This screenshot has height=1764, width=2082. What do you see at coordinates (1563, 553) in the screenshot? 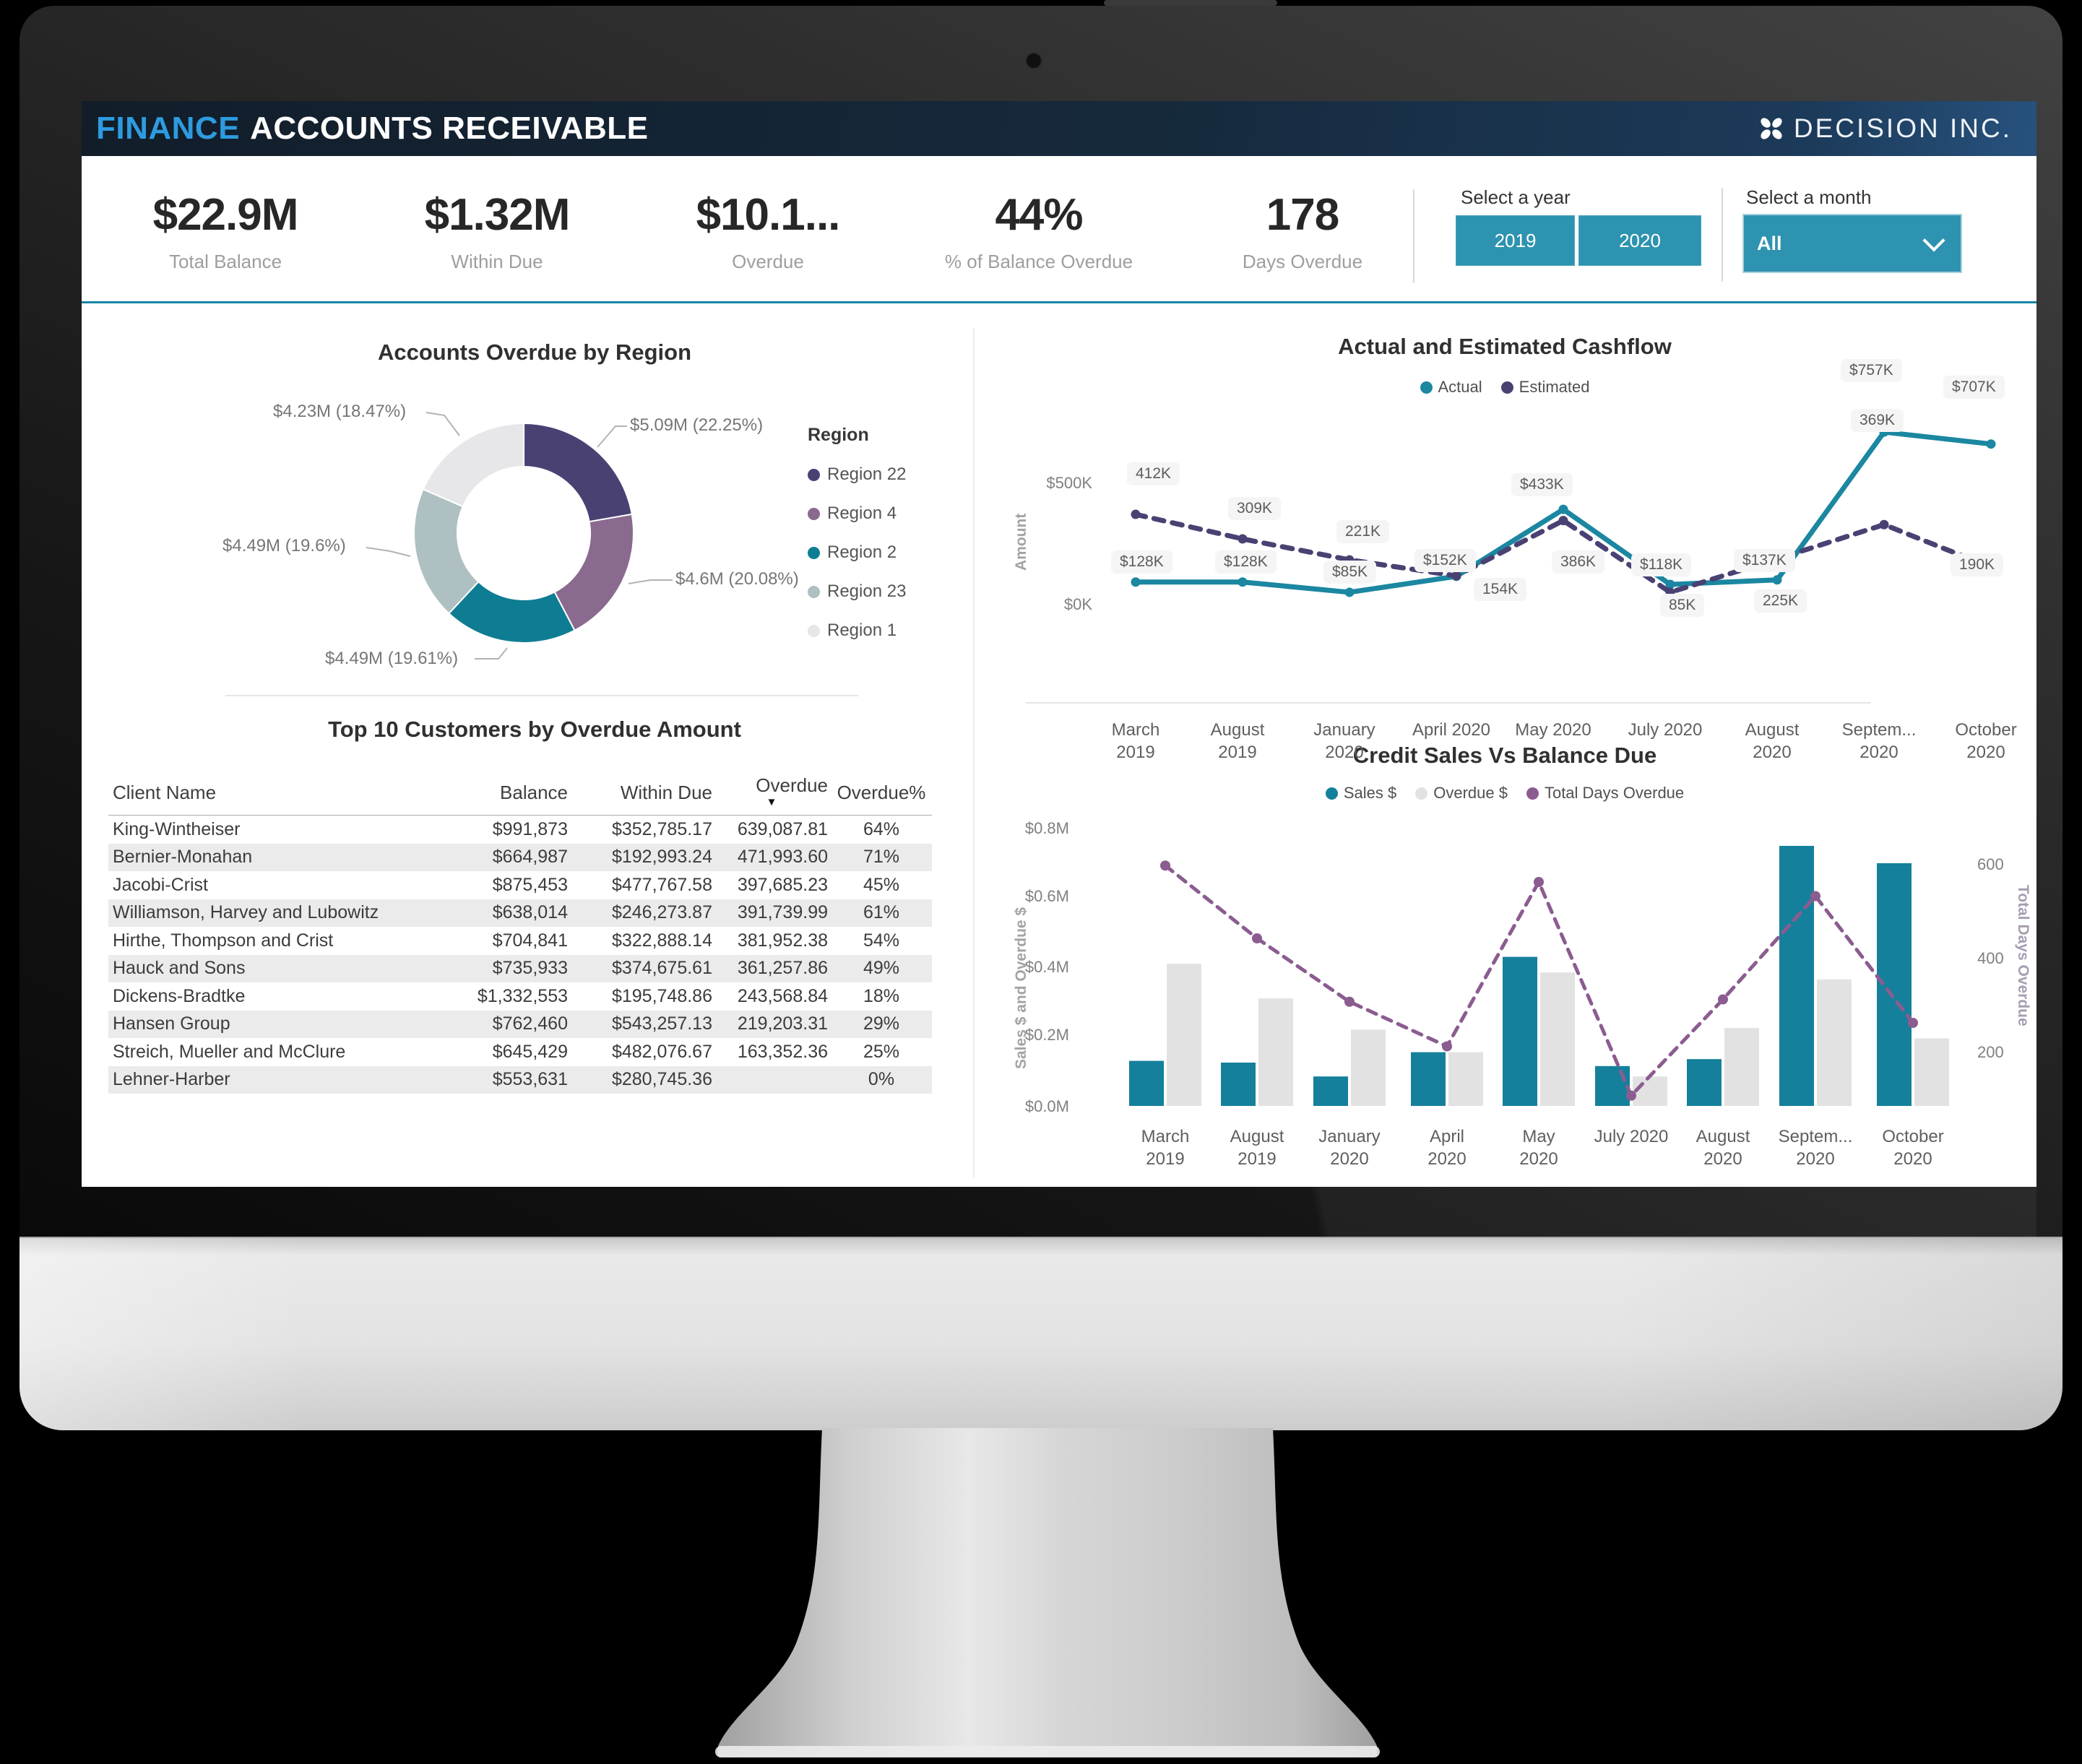
I see `cashflow-line-estimated` at bounding box center [1563, 553].